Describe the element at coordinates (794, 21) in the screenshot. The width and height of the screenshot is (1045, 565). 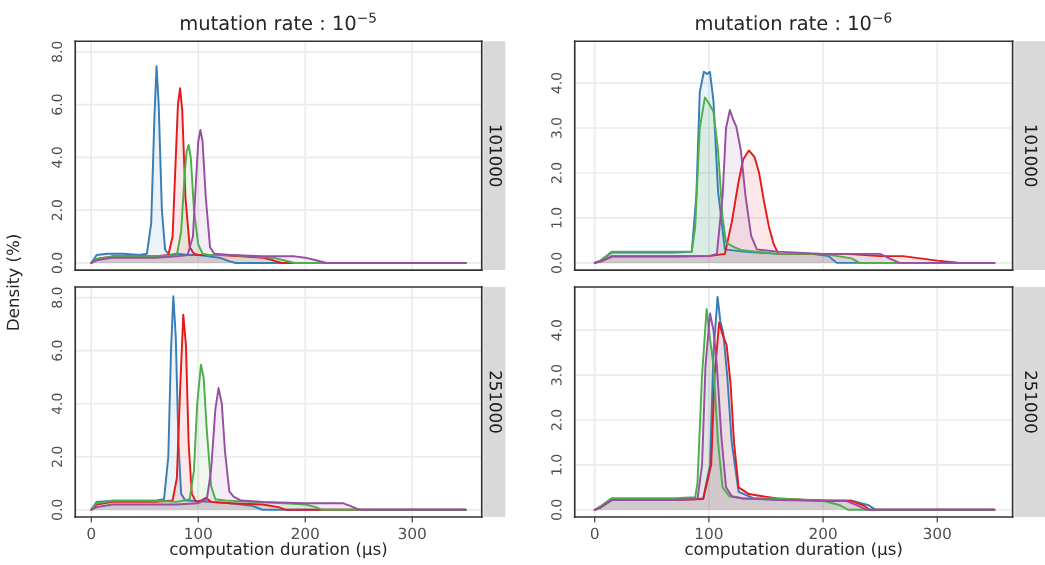
I see `chart-title: mutation rate : 10$^{−6}$` at that location.